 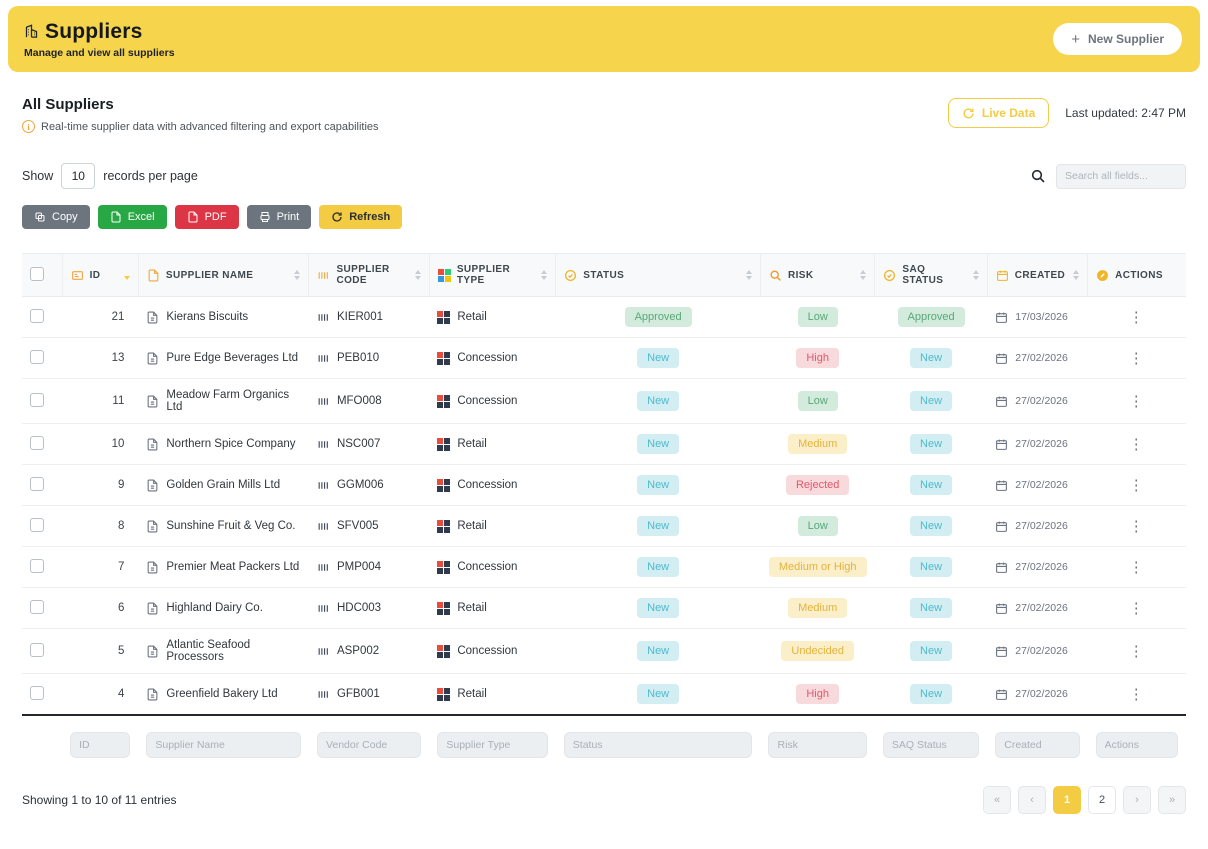 What do you see at coordinates (931, 275) in the screenshot?
I see `column-header-saq-status: SAQ Status` at bounding box center [931, 275].